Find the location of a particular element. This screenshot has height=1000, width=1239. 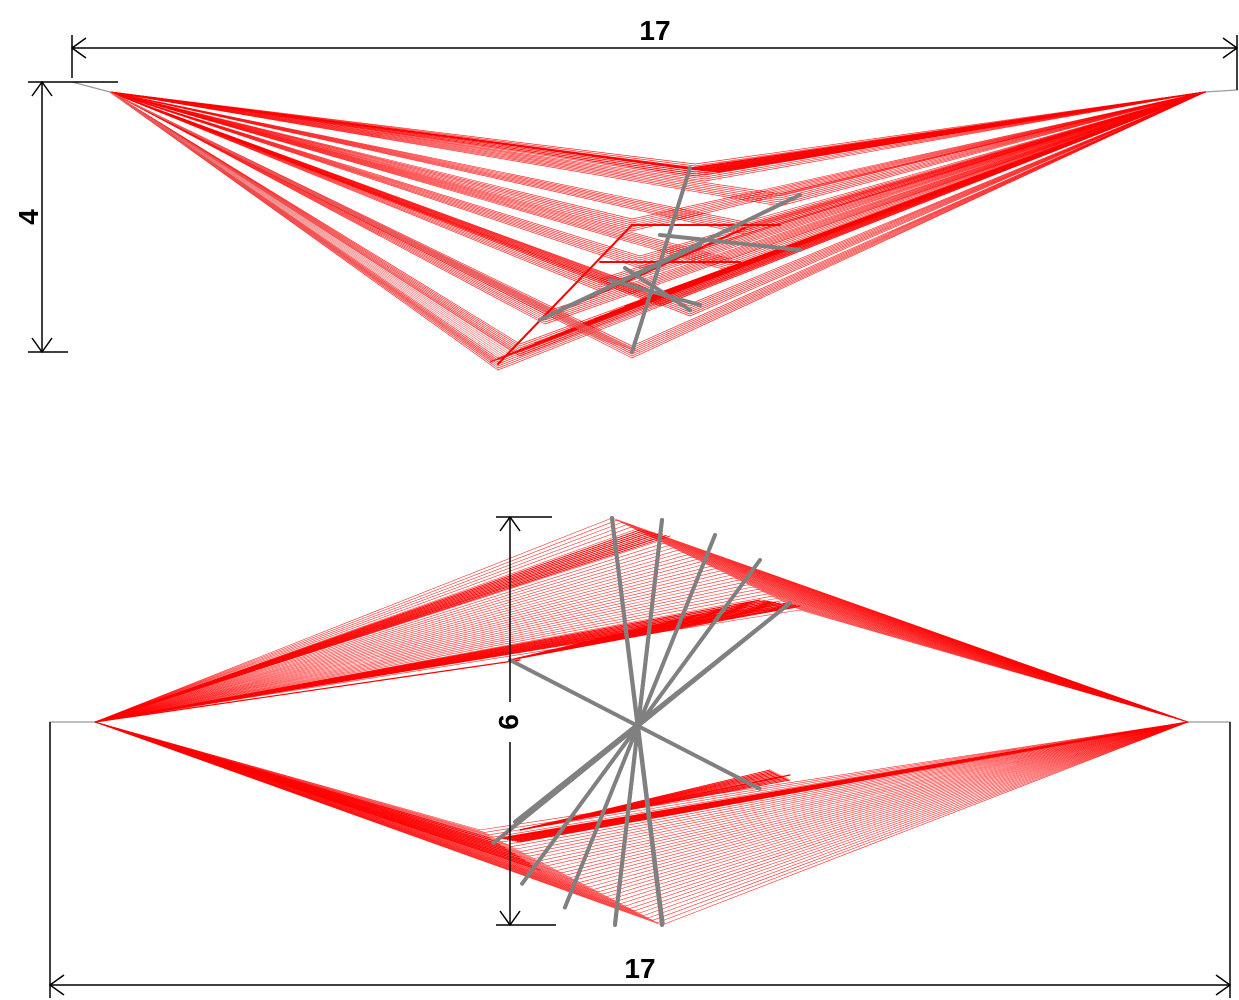

top-span-label: 17 is located at coordinates (654, 30).